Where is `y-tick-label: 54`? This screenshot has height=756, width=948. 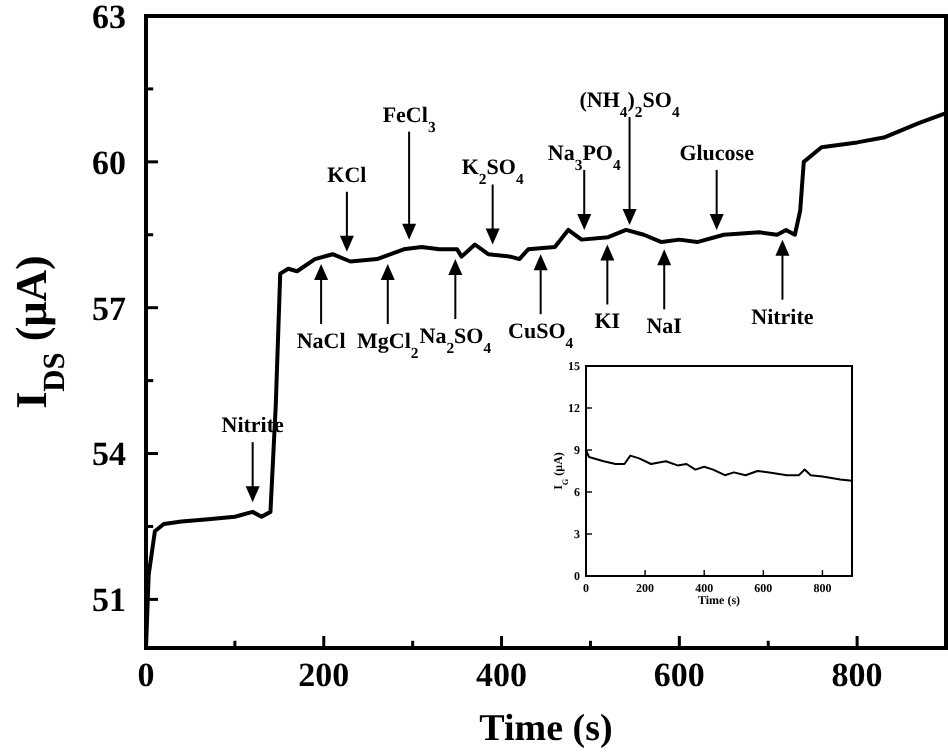
y-tick-label: 54 is located at coordinates (109, 454).